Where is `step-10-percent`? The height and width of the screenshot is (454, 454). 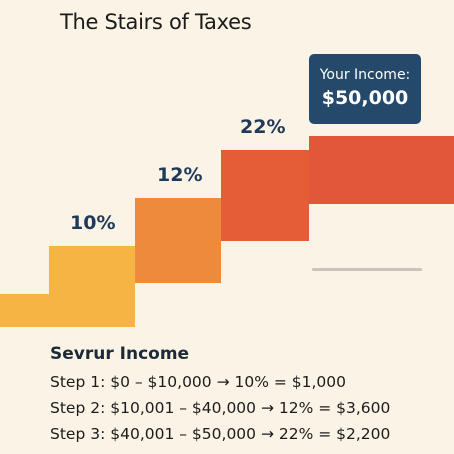 step-10-percent is located at coordinates (92, 286).